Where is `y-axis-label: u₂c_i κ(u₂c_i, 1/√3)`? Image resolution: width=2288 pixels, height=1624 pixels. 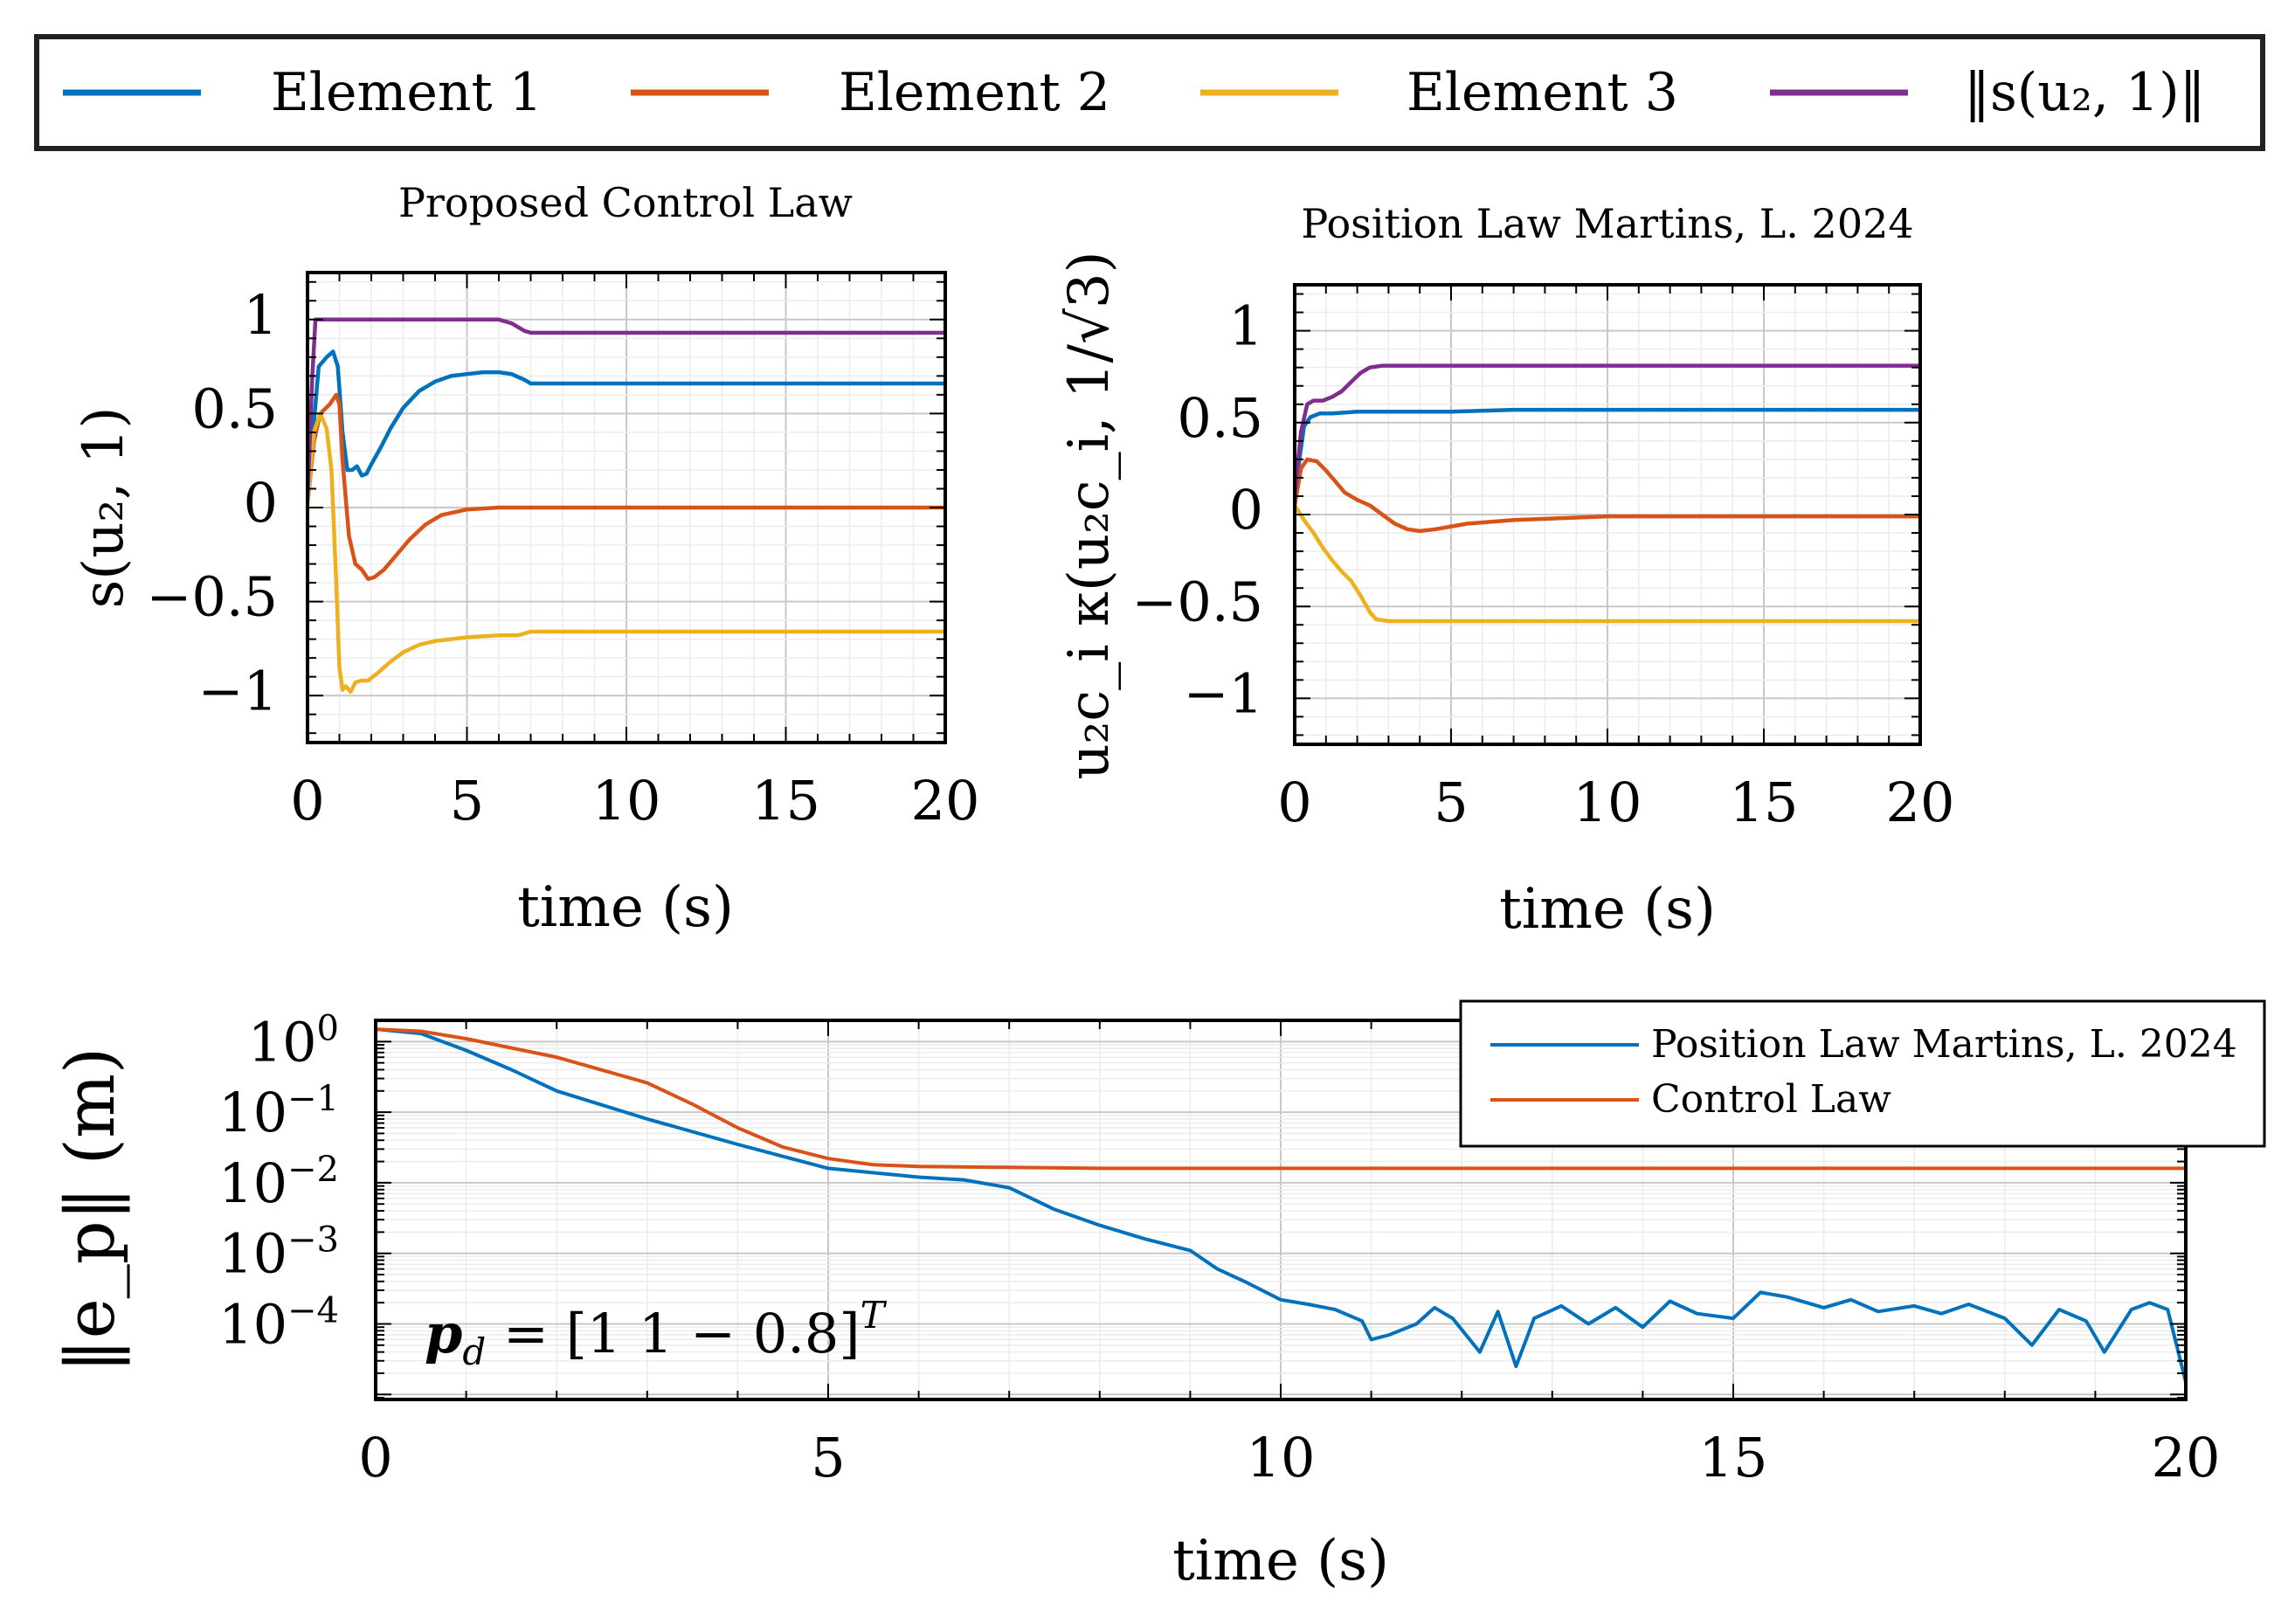
y-axis-label: u₂c_i κ(u₂c_i, 1/√3) is located at coordinates (1089, 515).